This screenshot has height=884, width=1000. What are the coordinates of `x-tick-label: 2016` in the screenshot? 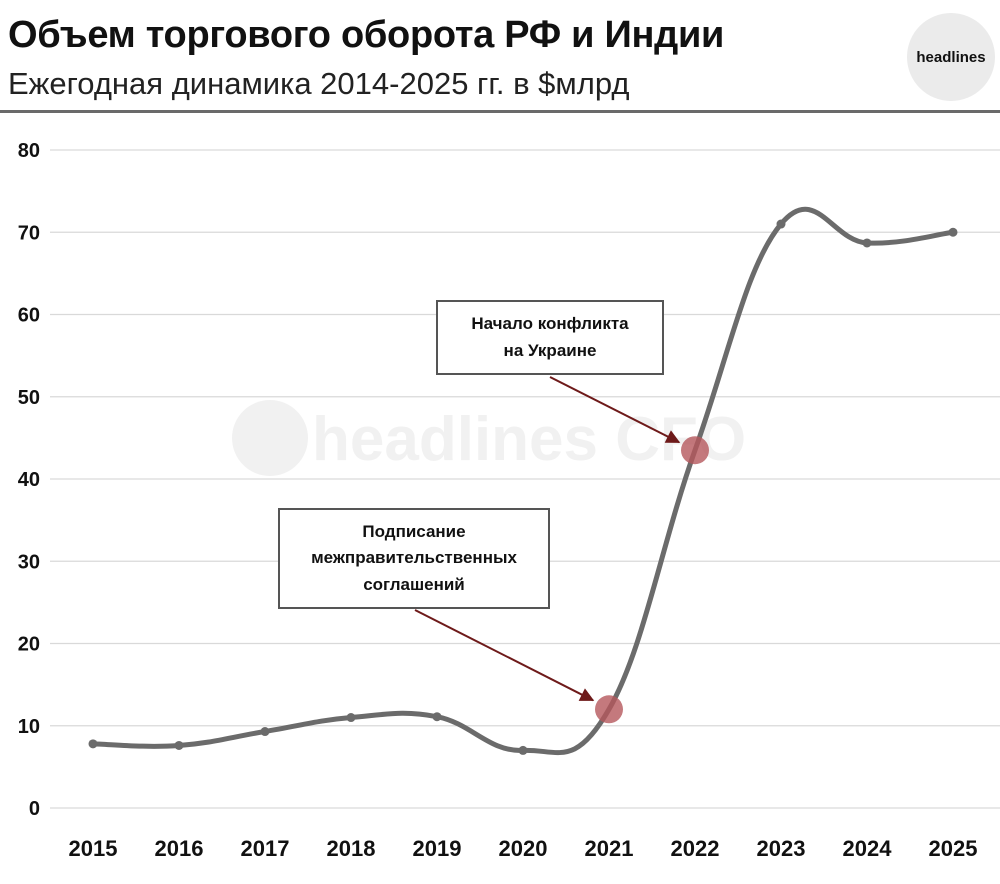 It's located at (179, 848).